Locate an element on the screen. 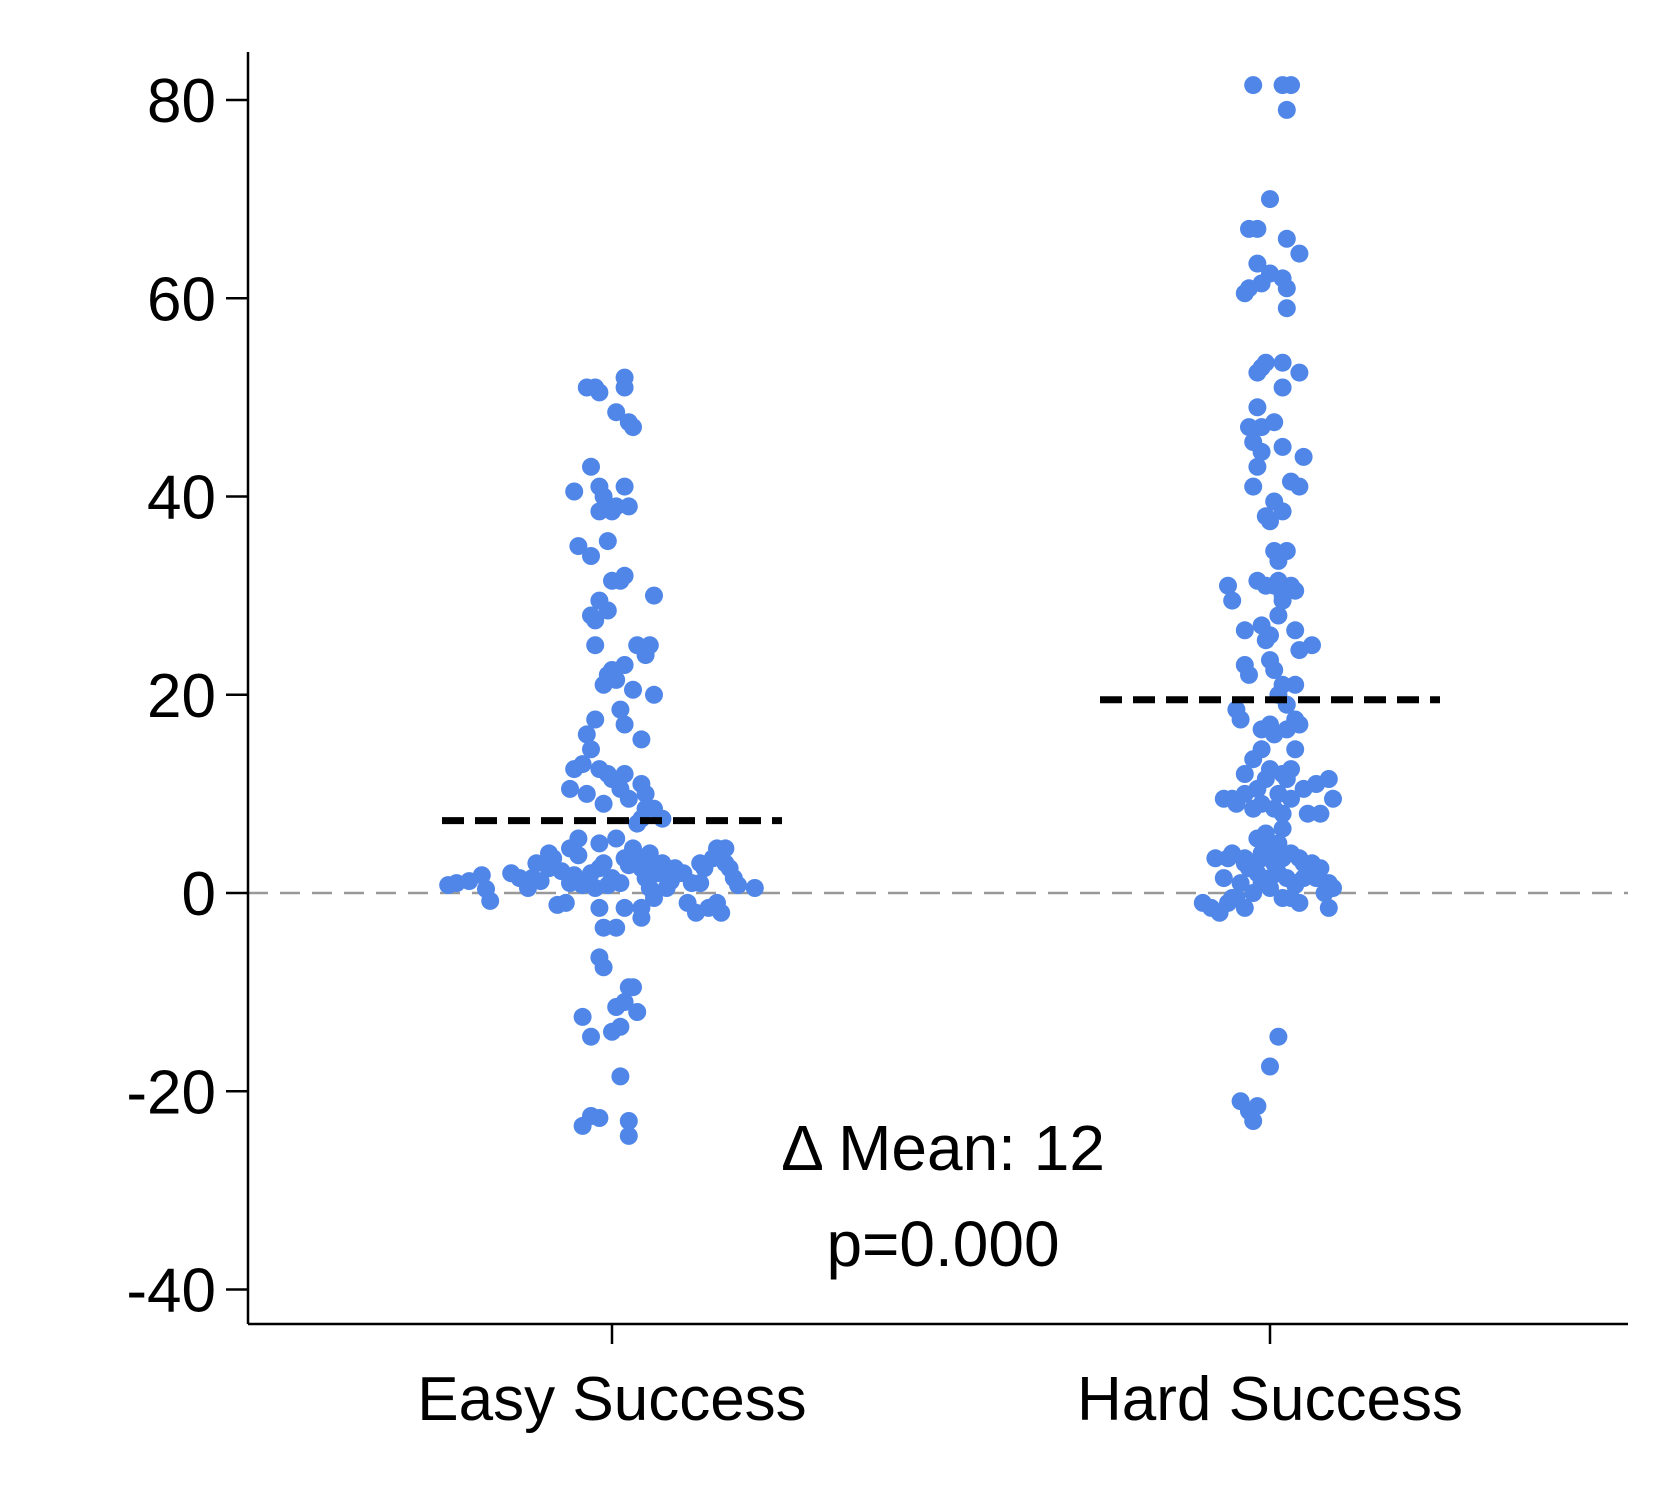  y-tick-label: 0 is located at coordinates (199, 894).